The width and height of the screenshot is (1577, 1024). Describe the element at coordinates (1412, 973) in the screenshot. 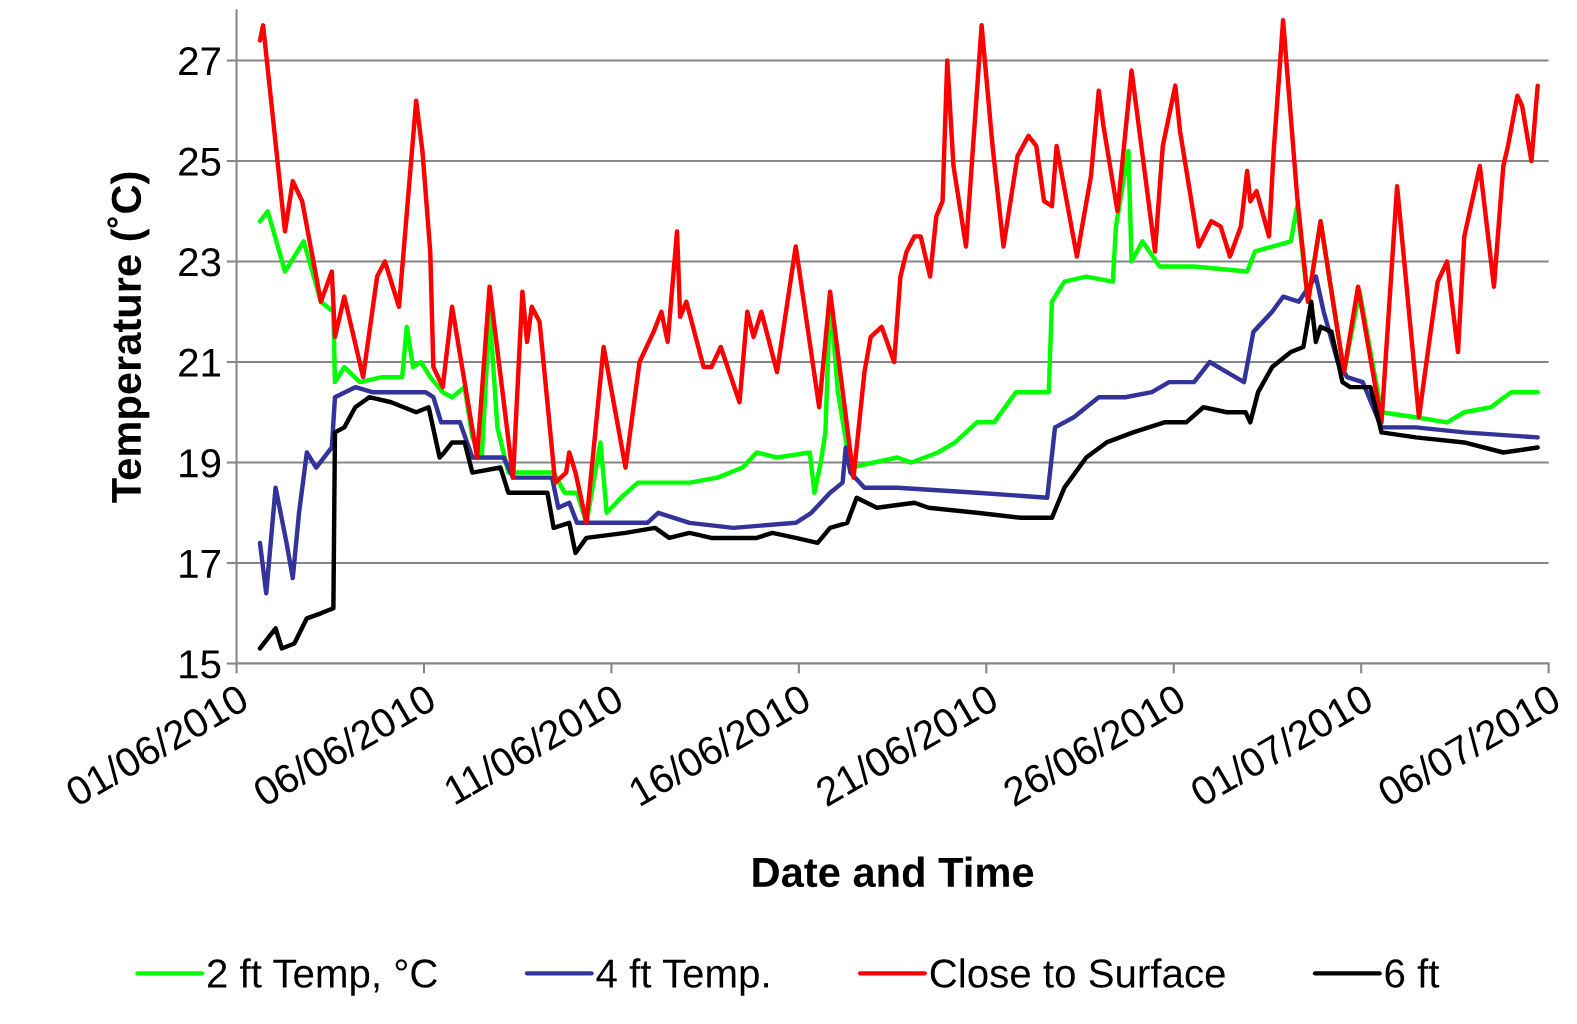

I see `legend-label: 6 ft` at that location.